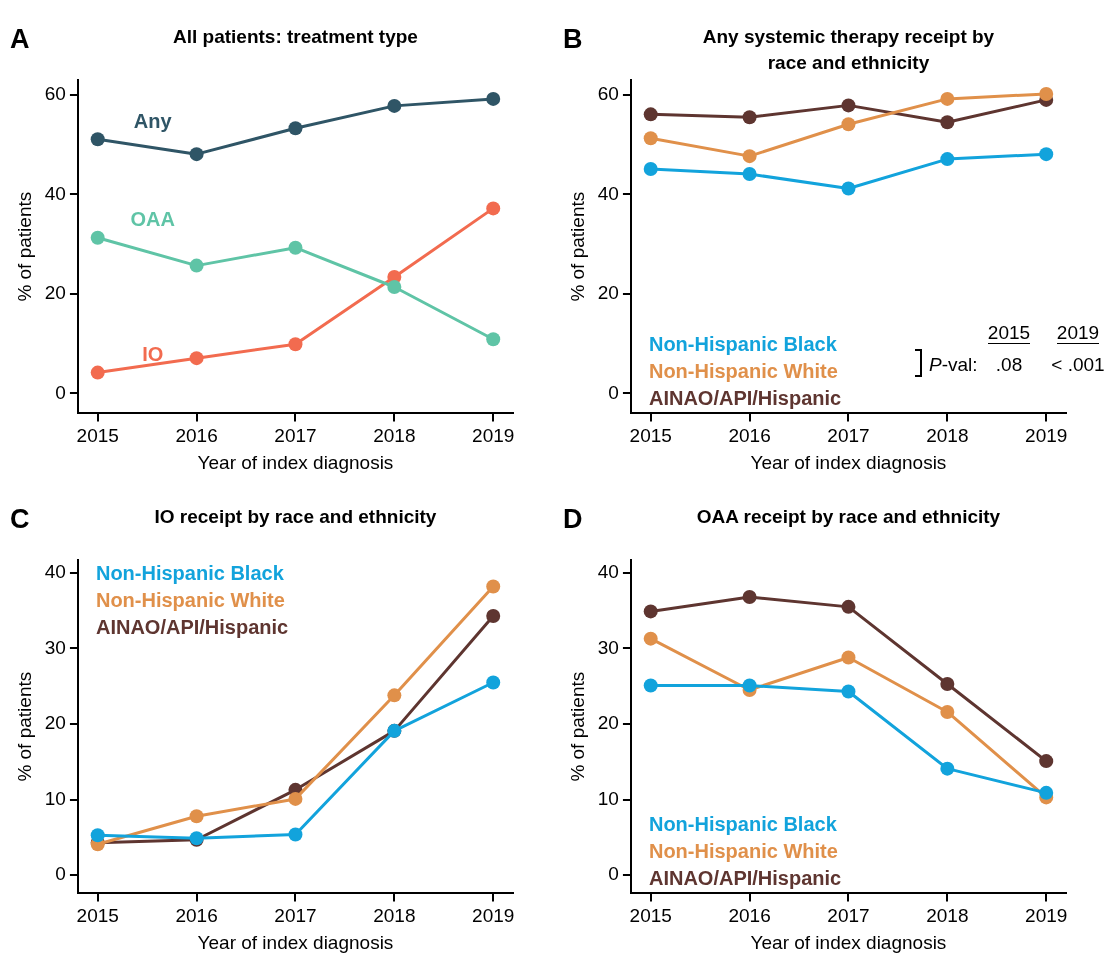  Describe the element at coordinates (152, 219) in the screenshot. I see `series-label: OAA` at that location.